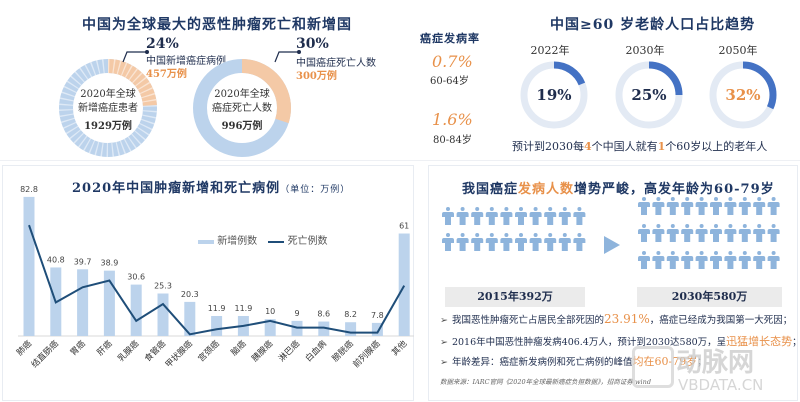  I want to click on svg-text: 白血病, so click(316, 351).